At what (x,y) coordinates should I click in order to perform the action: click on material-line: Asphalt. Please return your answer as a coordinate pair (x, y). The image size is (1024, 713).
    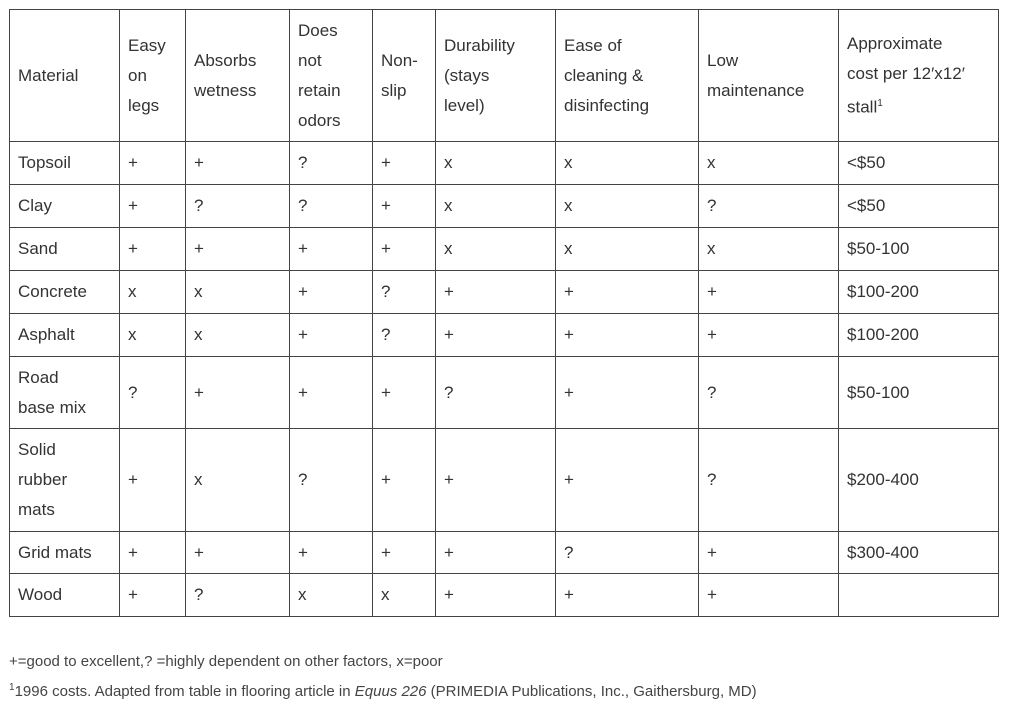
    Looking at the image, I should click on (46, 334).